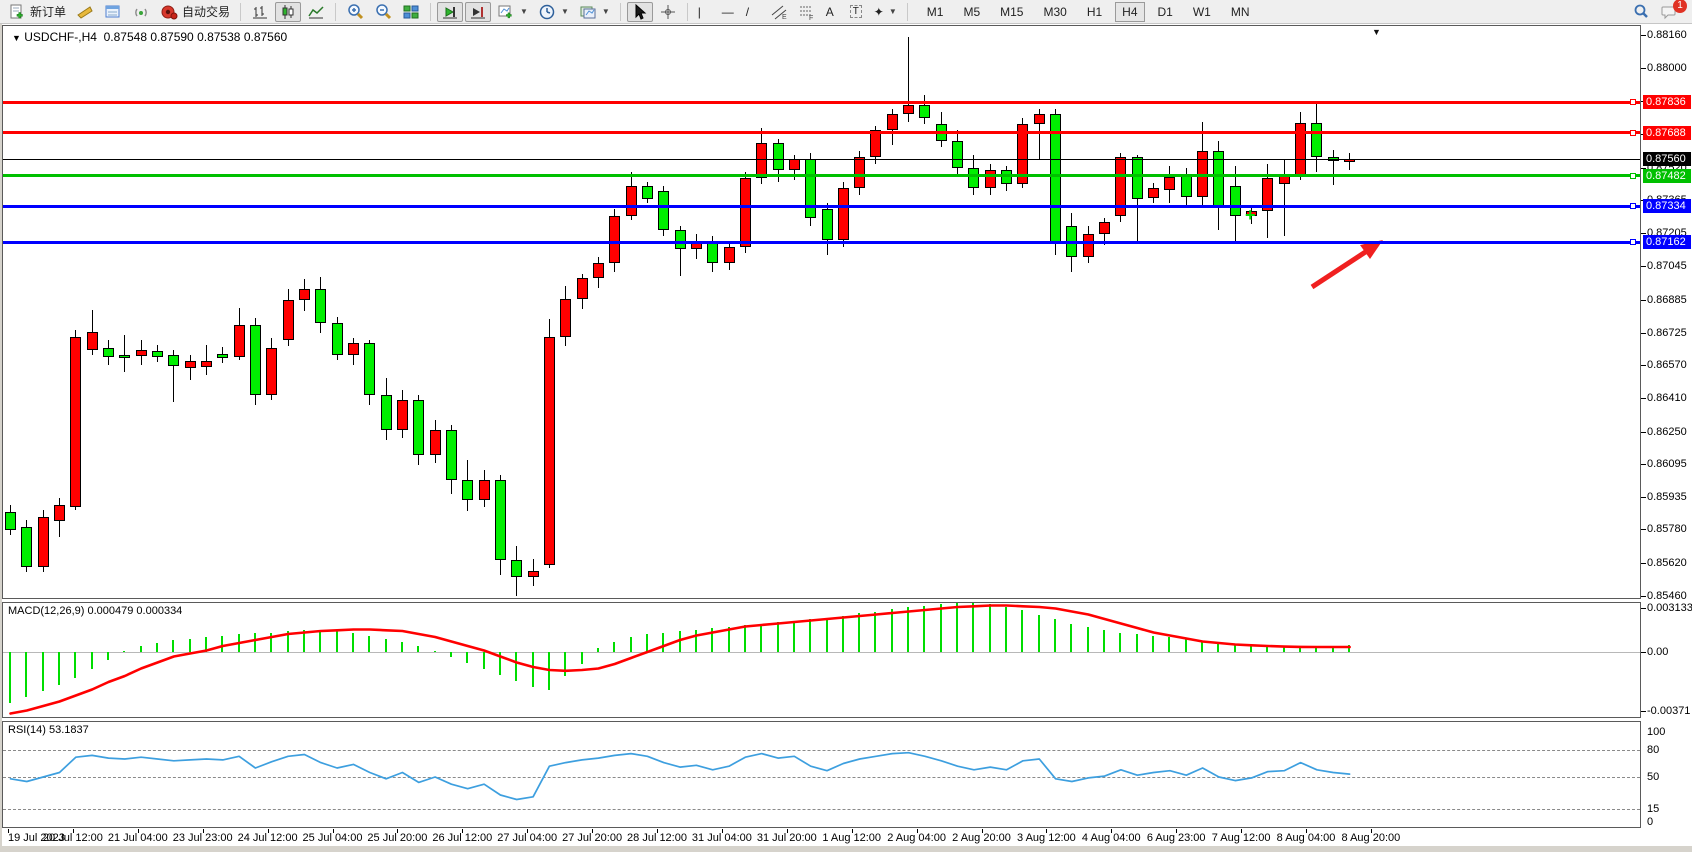  What do you see at coordinates (1671, 11) in the screenshot?
I see `notifications-button: 1` at bounding box center [1671, 11].